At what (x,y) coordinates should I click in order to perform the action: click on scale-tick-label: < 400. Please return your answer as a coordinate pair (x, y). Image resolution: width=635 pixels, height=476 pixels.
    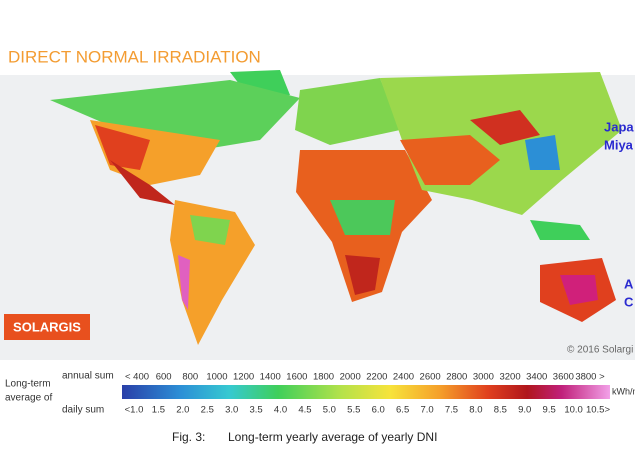
    Looking at the image, I should click on (137, 377).